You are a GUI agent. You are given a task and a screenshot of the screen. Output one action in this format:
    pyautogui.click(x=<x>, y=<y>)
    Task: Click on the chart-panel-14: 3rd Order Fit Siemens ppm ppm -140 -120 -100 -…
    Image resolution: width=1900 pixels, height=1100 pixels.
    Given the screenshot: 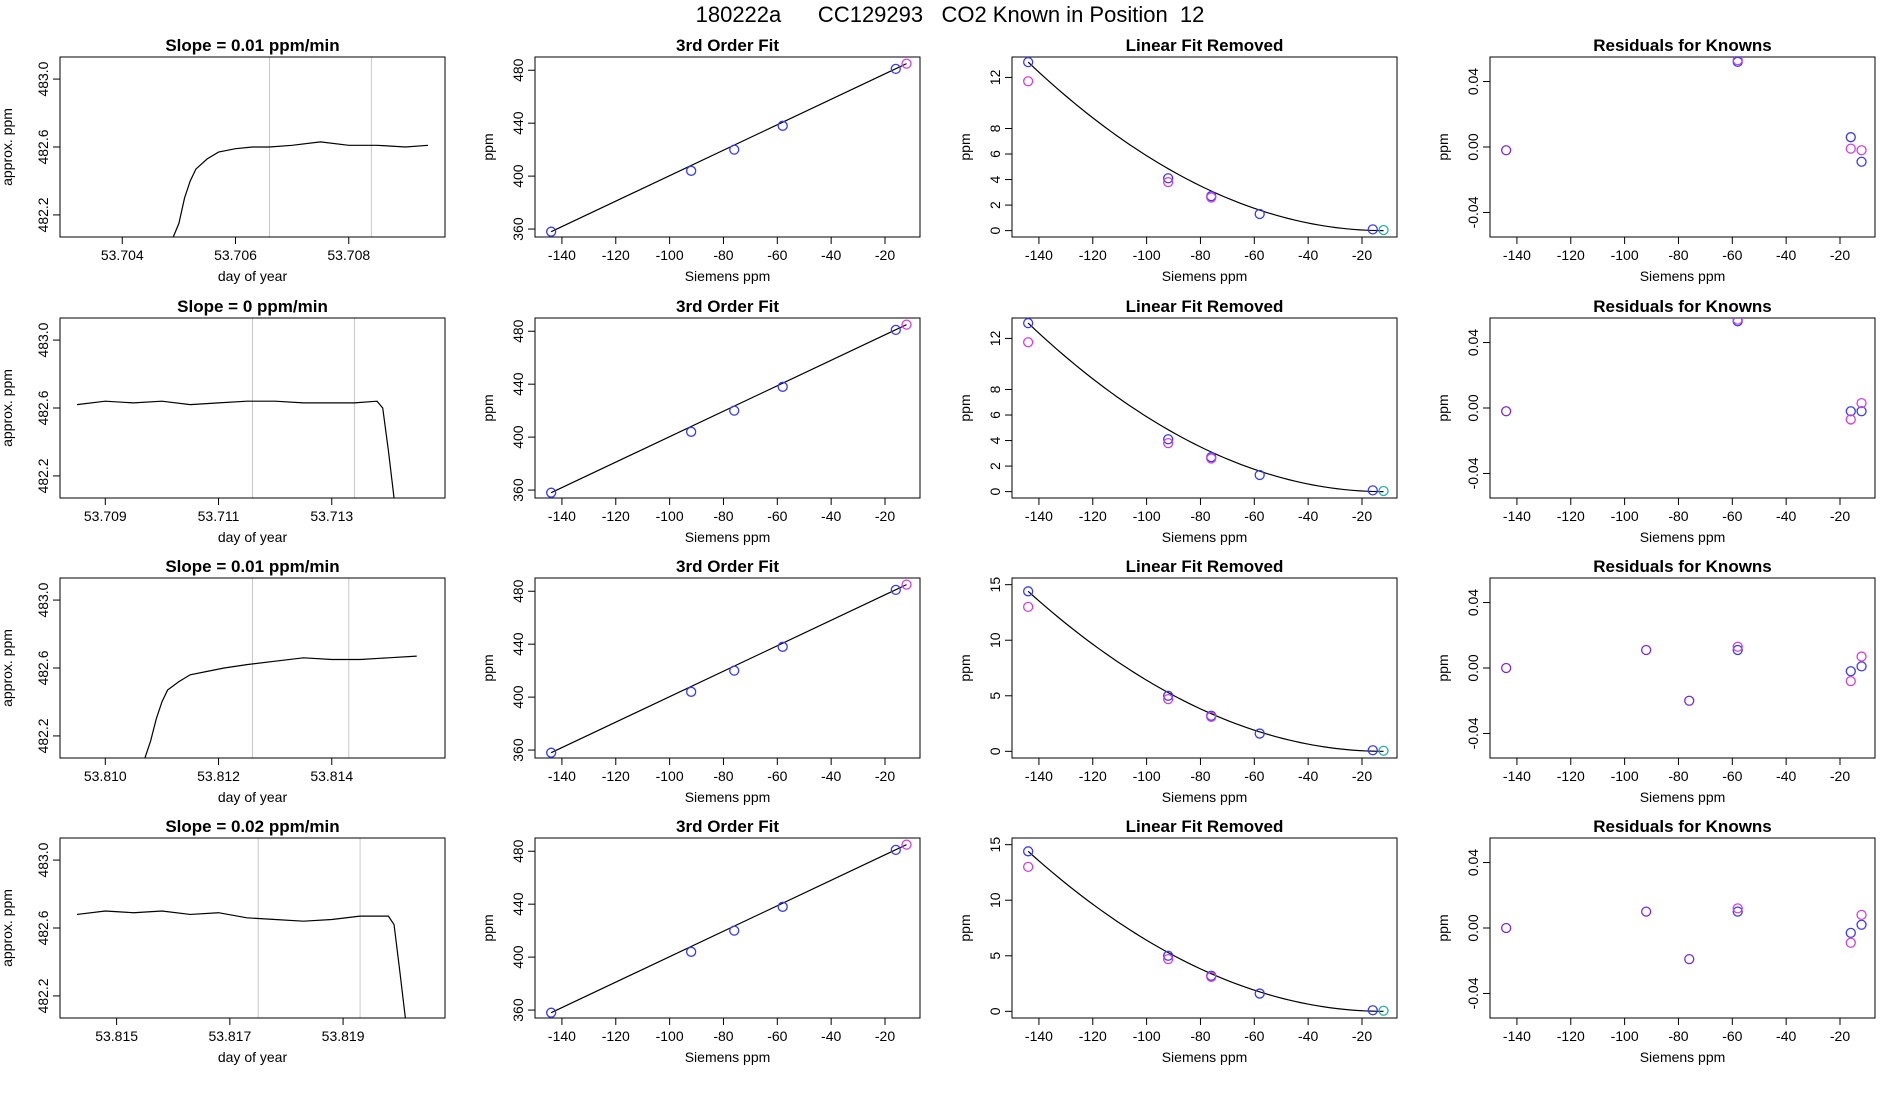 What is the action you would take?
    pyautogui.click(x=700, y=941)
    